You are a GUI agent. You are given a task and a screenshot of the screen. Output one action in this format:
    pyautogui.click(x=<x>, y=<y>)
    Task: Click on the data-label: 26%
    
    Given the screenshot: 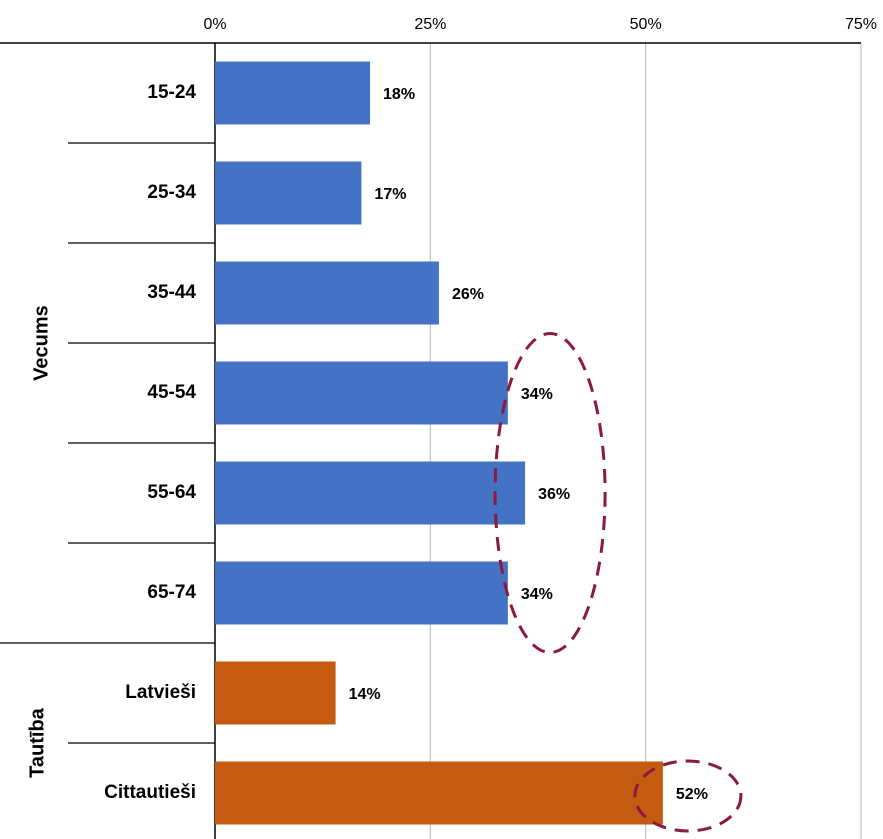 What is the action you would take?
    pyautogui.click(x=468, y=294)
    